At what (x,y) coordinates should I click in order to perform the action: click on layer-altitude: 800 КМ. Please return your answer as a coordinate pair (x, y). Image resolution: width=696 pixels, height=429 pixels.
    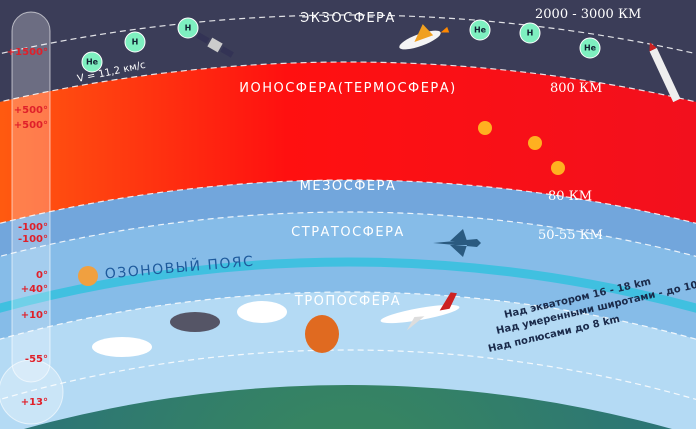
    Looking at the image, I should click on (576, 88).